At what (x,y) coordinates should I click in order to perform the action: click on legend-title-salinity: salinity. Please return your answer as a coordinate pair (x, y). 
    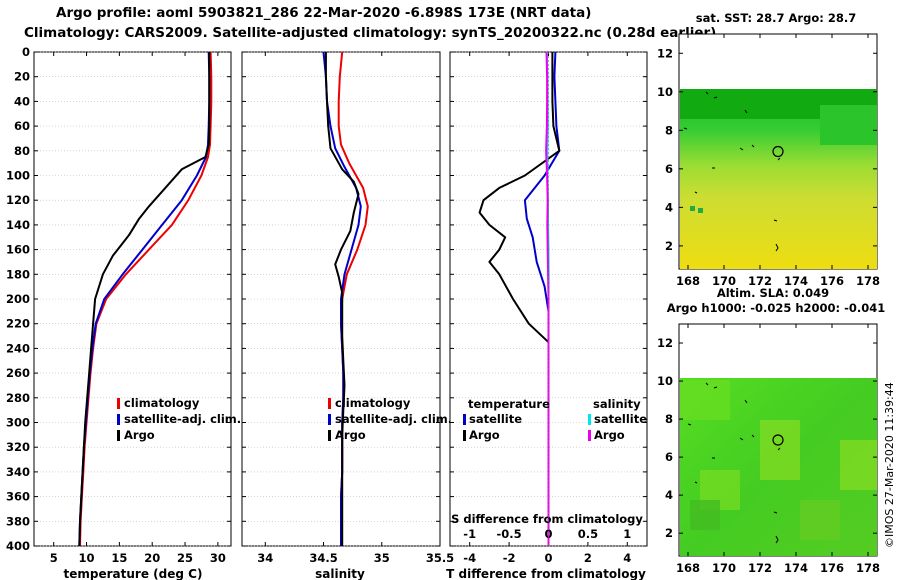
    Looking at the image, I should click on (617, 404).